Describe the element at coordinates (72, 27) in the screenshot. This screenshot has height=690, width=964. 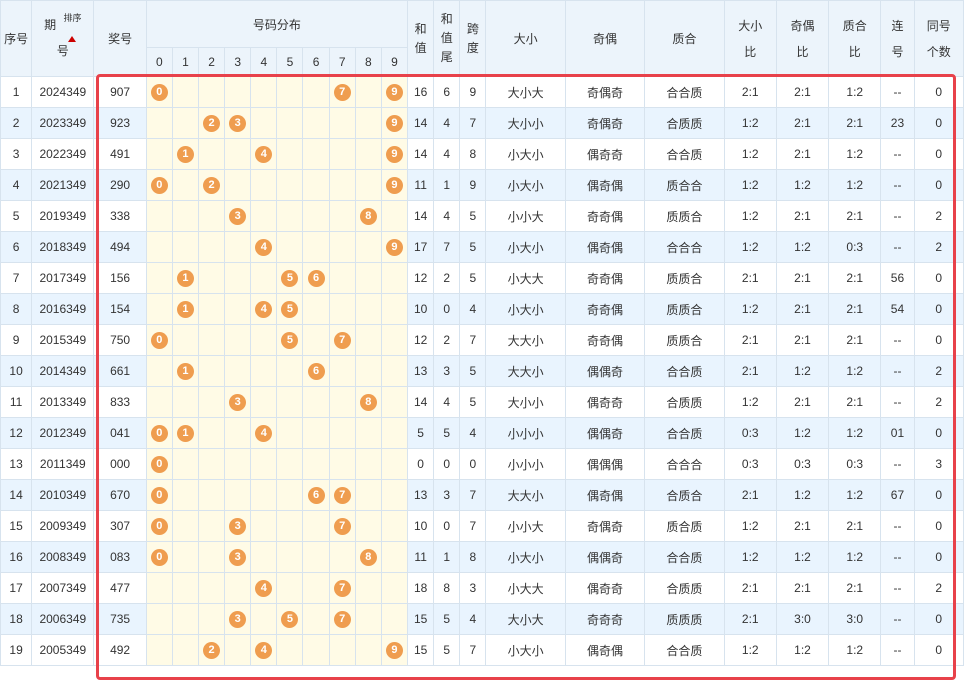
I see `sort-toggle: 排序` at that location.